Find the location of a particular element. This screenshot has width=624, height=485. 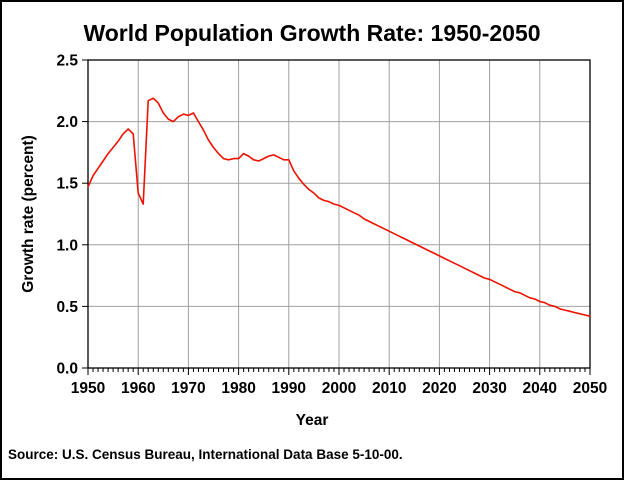

y-tick-label: 2.5 is located at coordinates (67, 61).